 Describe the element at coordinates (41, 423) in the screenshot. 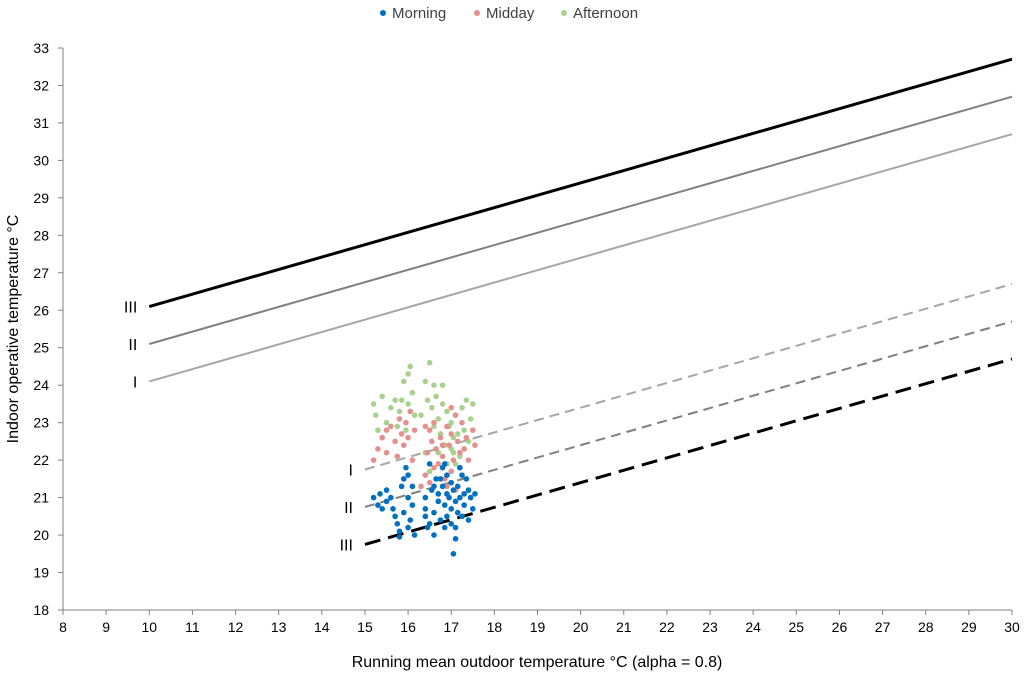

I see `y-tick-label: 23` at that location.